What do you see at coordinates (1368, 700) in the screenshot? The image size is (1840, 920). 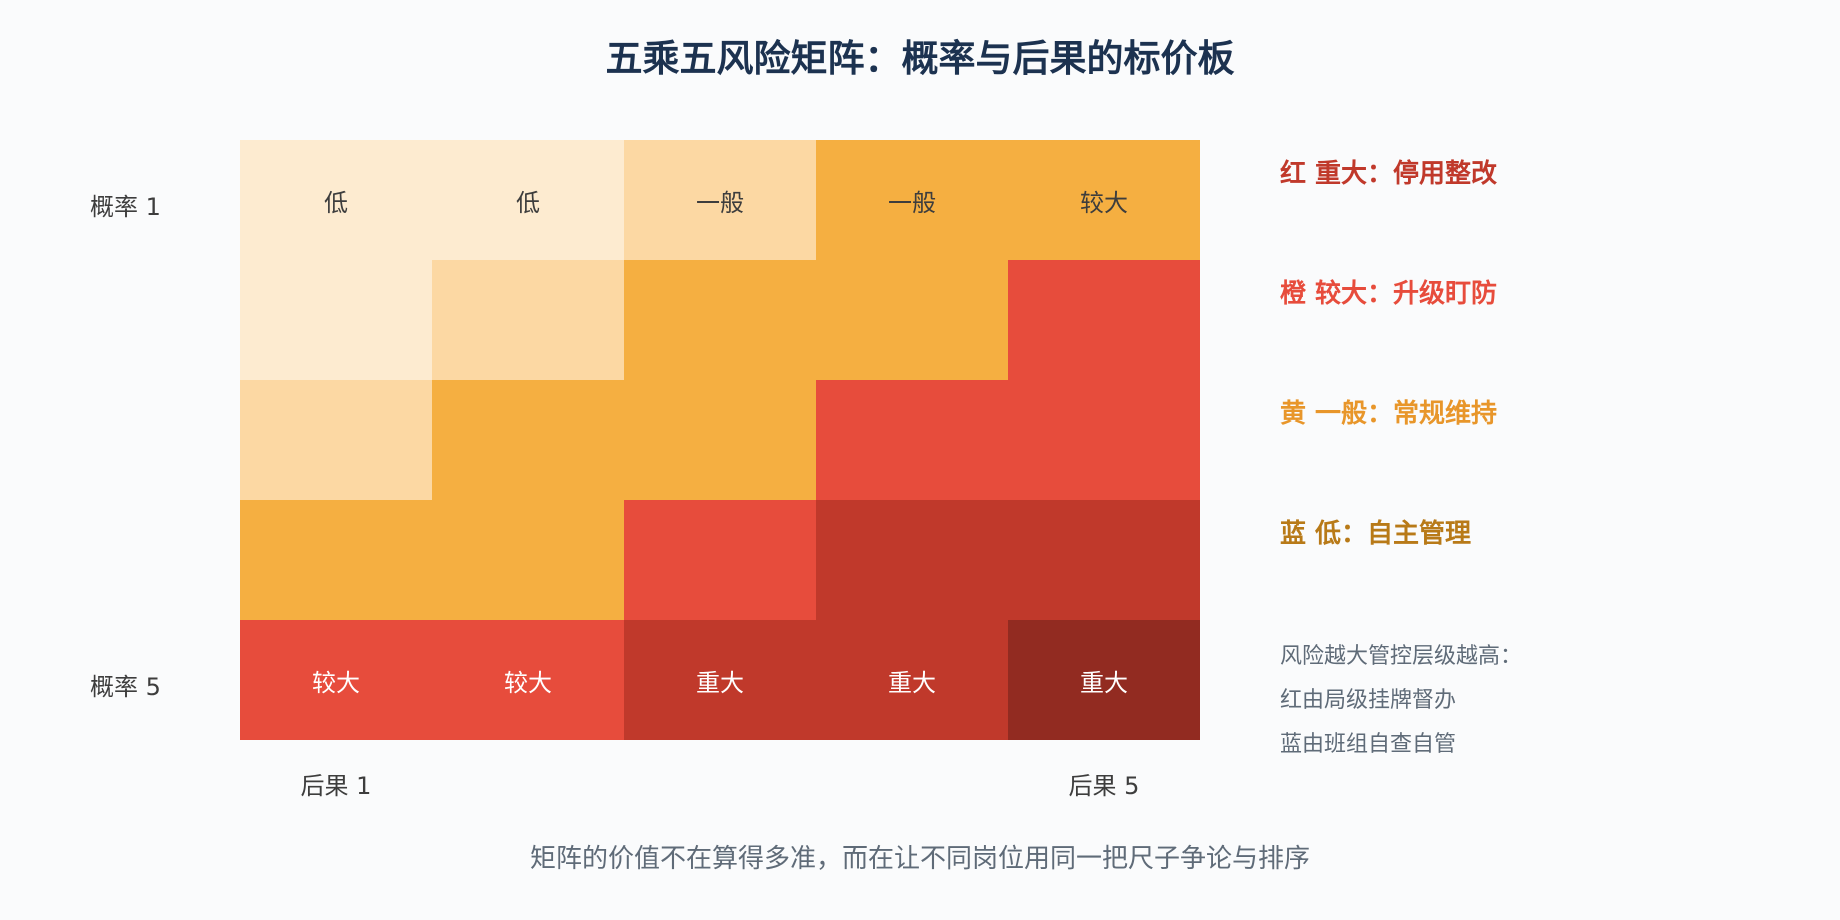 I see `note-line-2: 红由局级挂牌督办` at bounding box center [1368, 700].